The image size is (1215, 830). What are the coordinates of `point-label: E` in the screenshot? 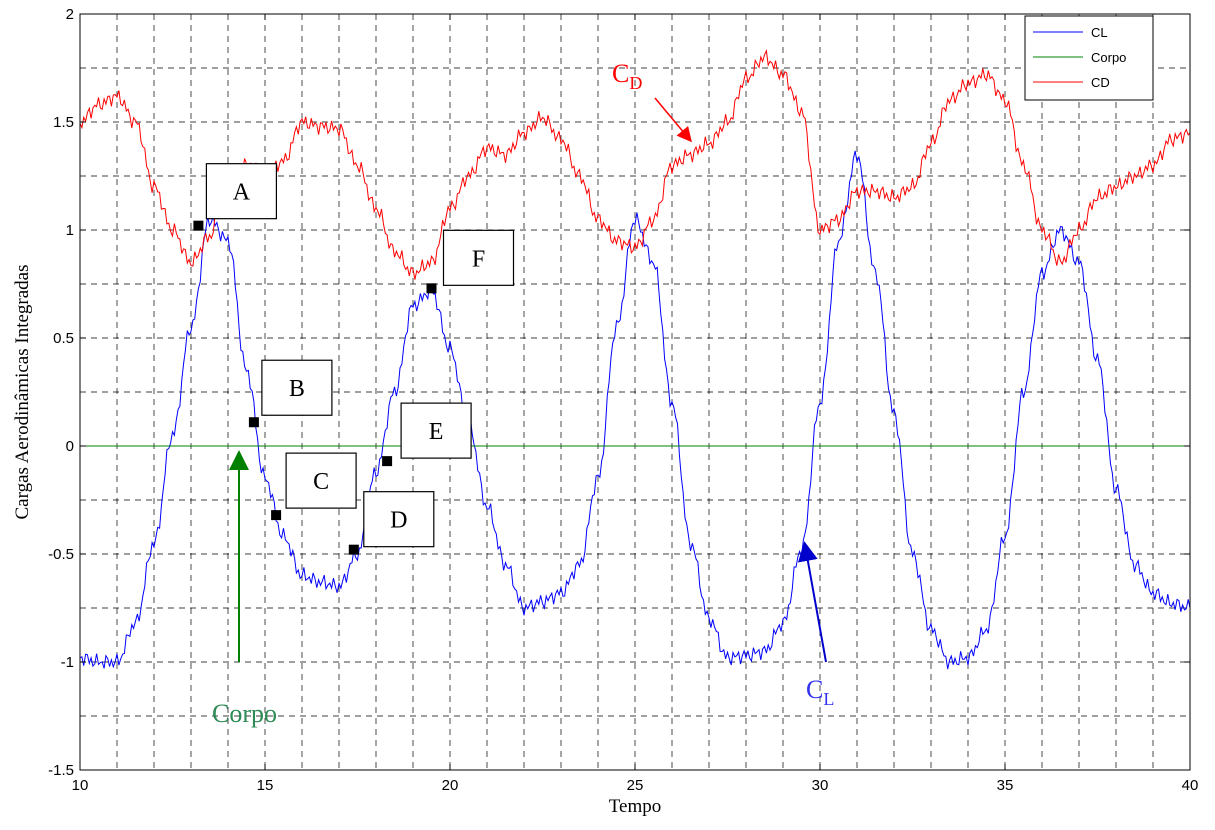 It's located at (436, 432).